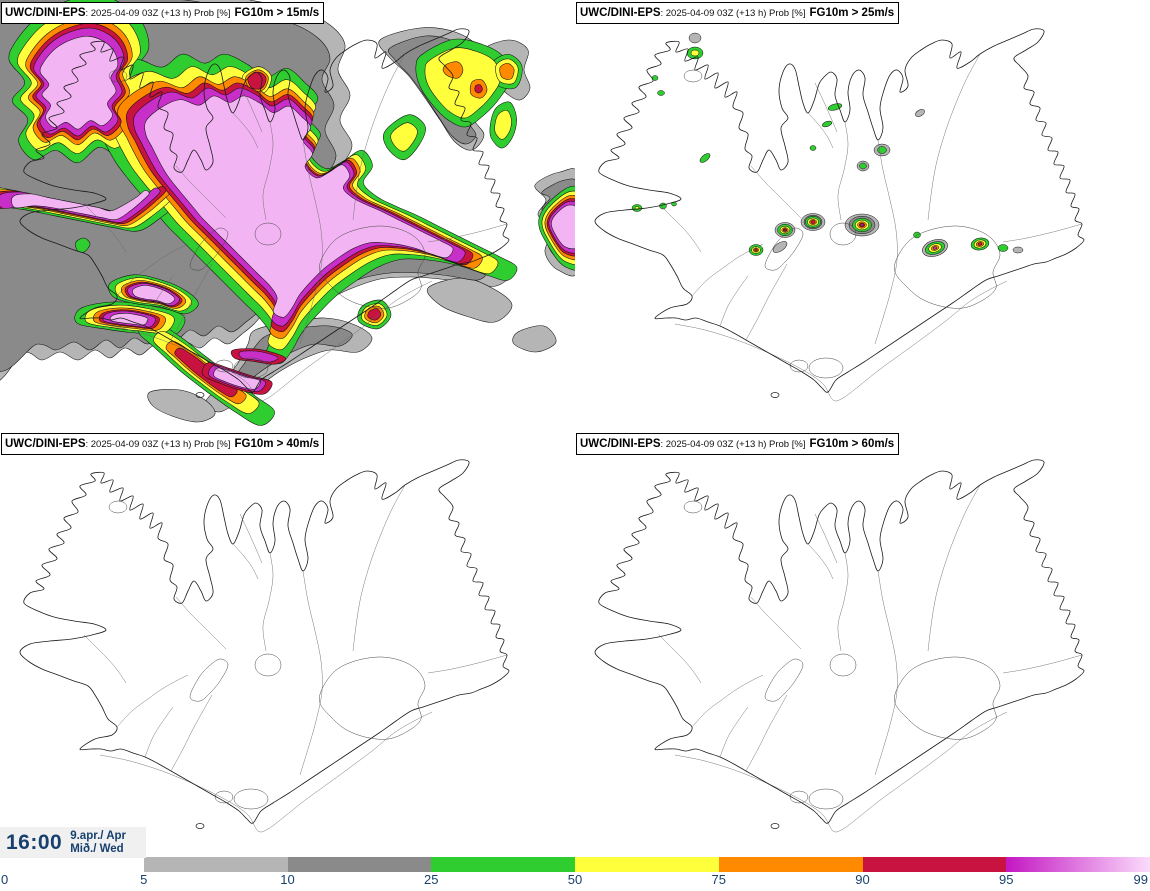 The height and width of the screenshot is (891, 1150). What do you see at coordinates (534, 339) in the screenshot?
I see `prob-contour-p5` at bounding box center [534, 339].